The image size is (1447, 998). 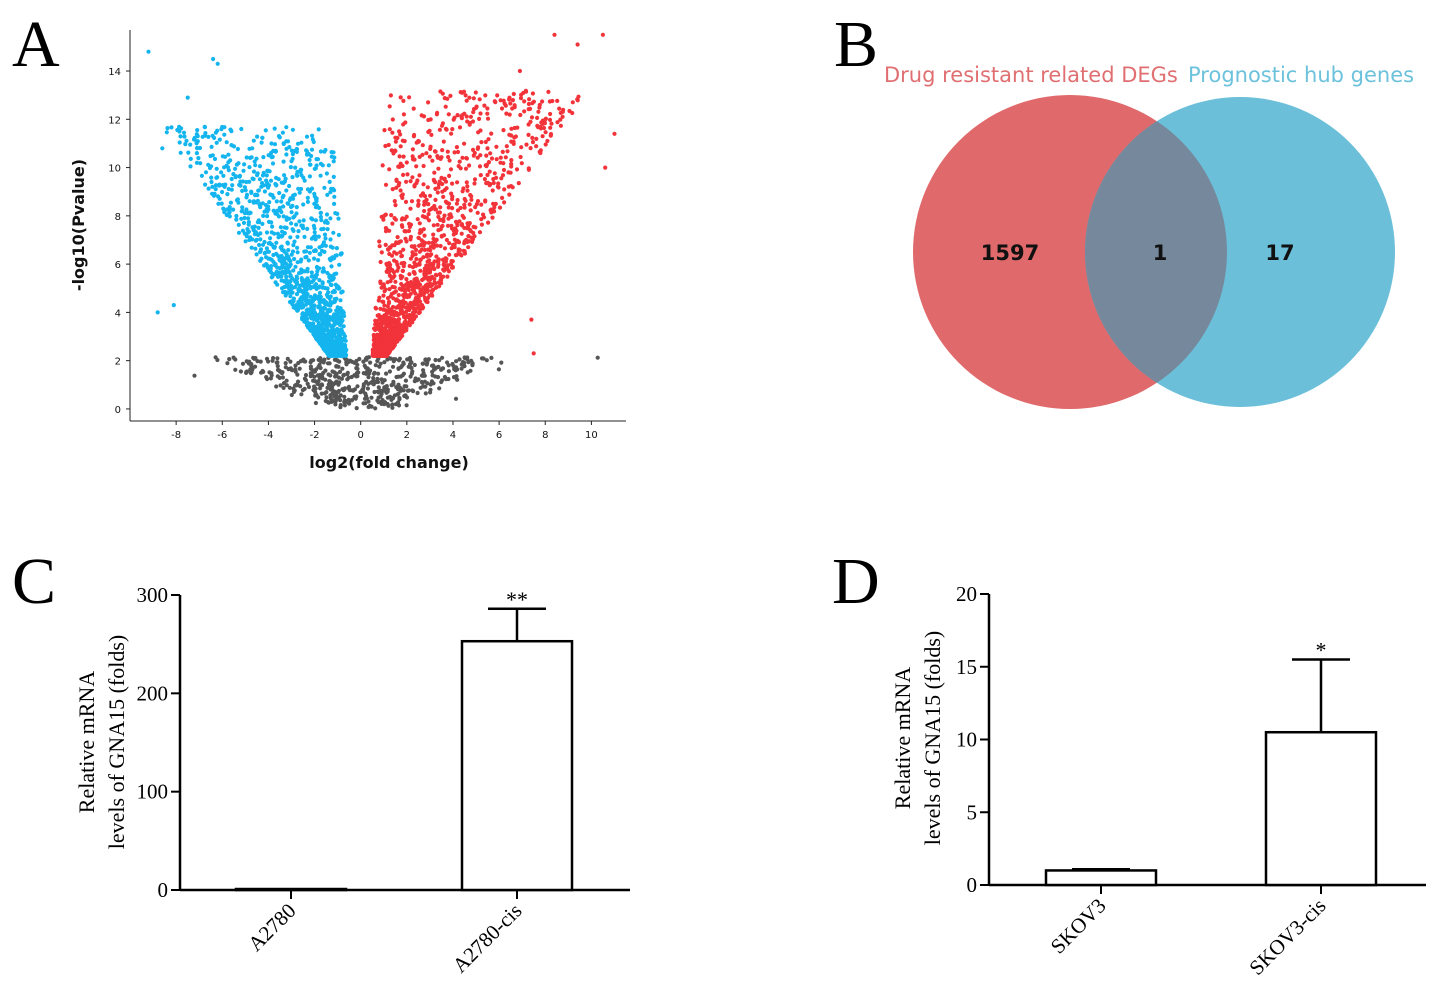 What do you see at coordinates (176, 435) in the screenshot?
I see `volcano-x-tick-label: -8` at bounding box center [176, 435].